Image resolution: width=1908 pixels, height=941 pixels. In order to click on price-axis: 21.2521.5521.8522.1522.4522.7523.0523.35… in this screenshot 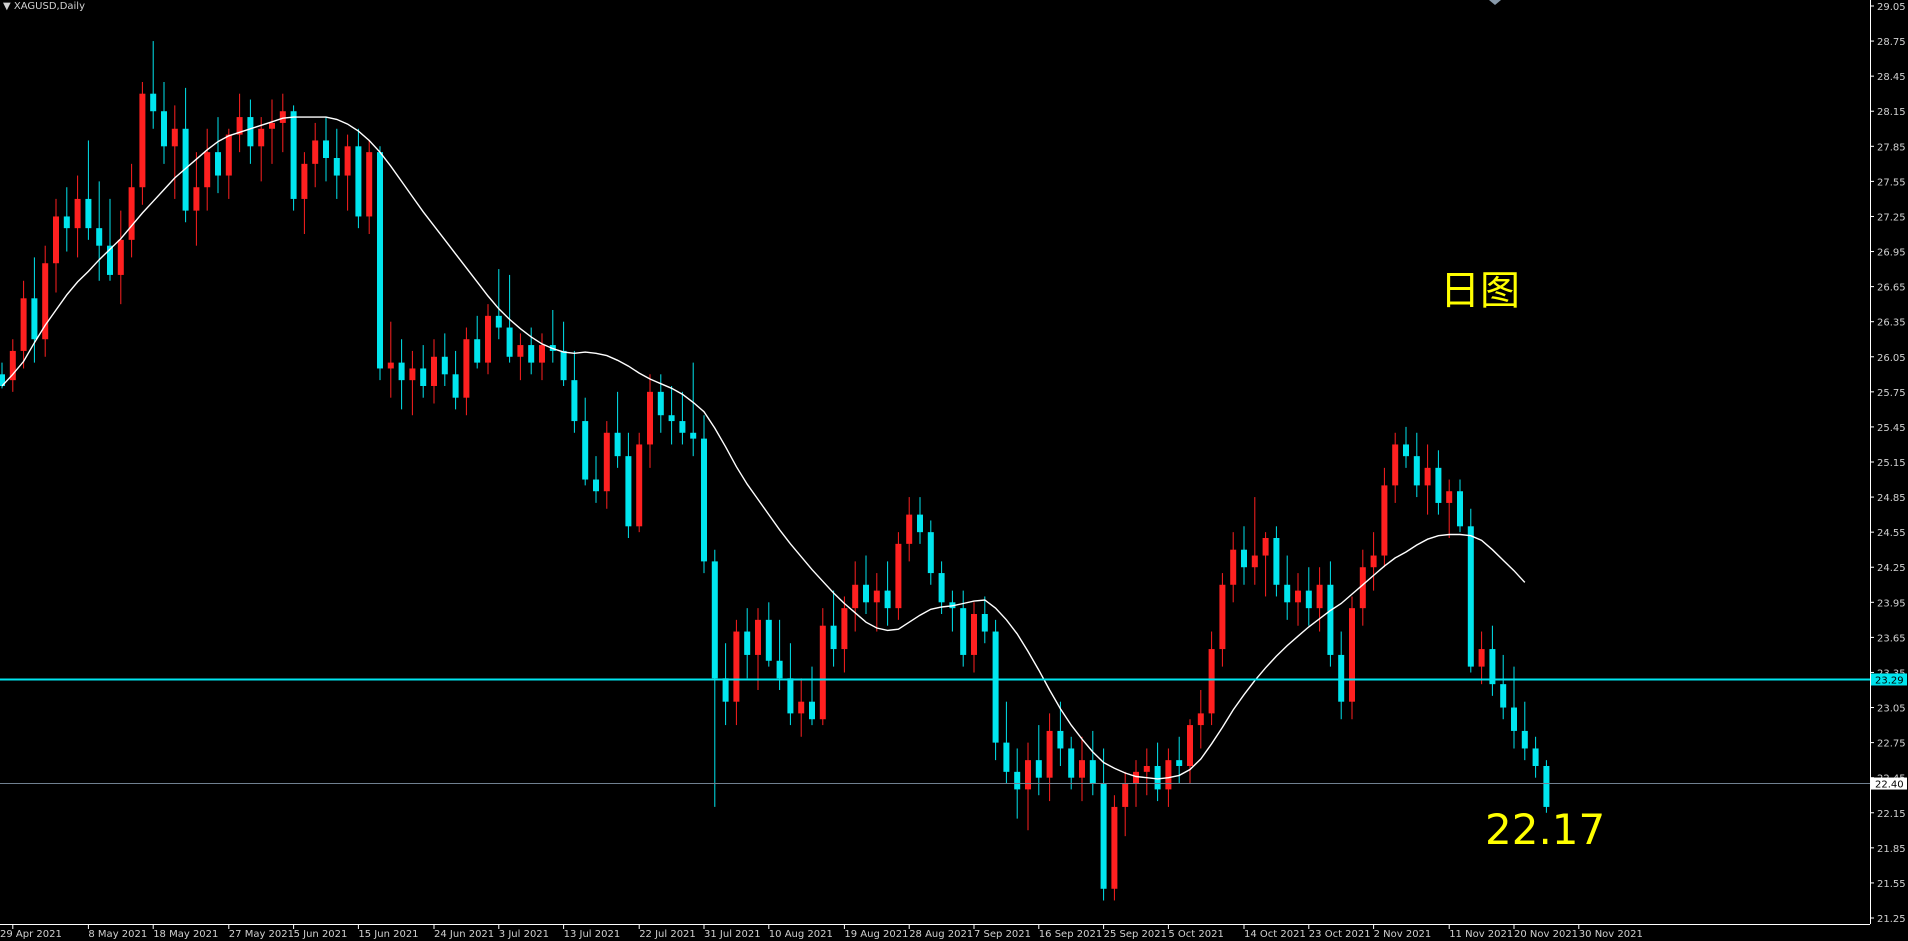, I will do `click(1888, 463)`.